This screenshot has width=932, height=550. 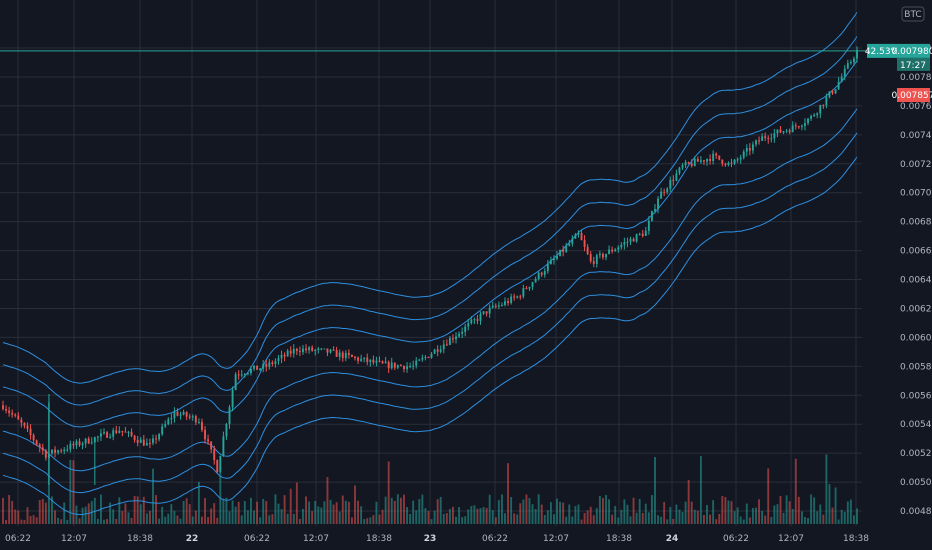 What do you see at coordinates (916, 367) in the screenshot?
I see `y-tick-label: 0.005800` at bounding box center [916, 367].